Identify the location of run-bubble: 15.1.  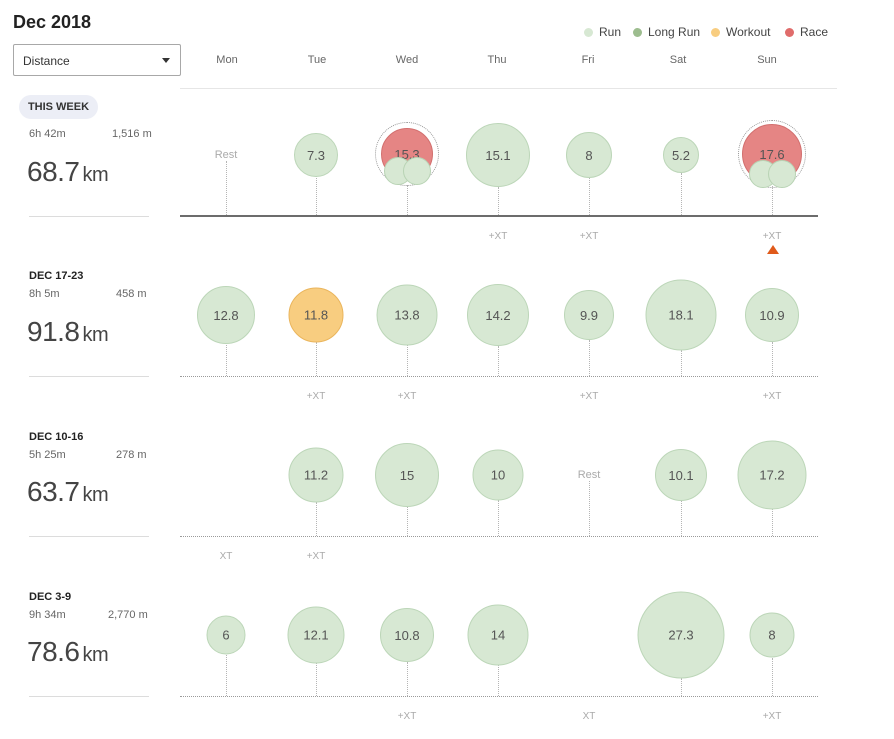
(498, 155).